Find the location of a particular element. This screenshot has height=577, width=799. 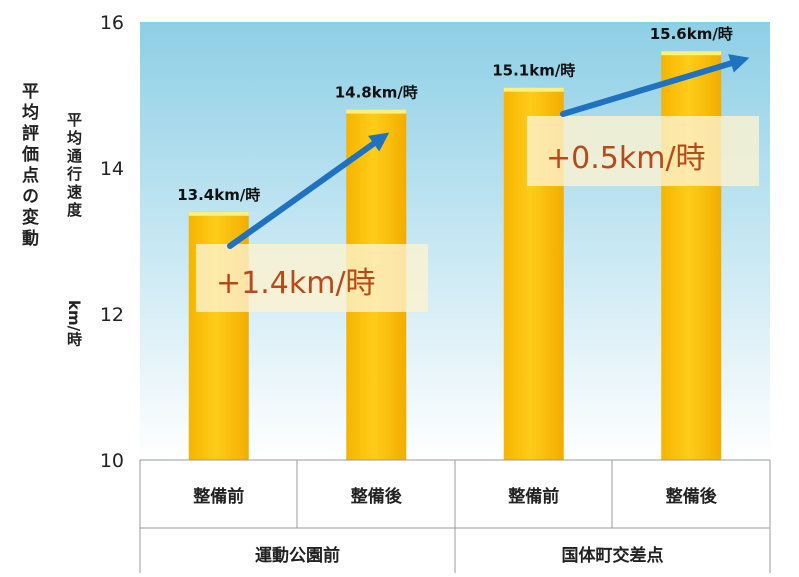

y-axis-unit: km/時 is located at coordinates (74, 323).